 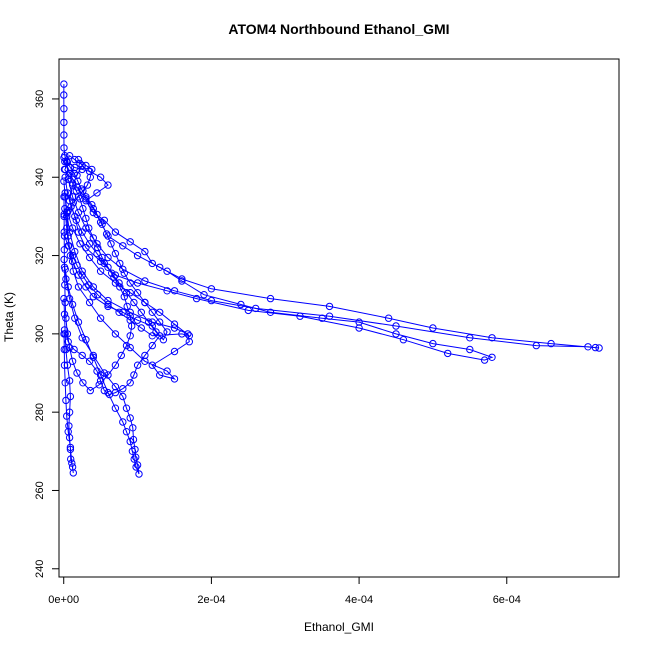 I want to click on y-tick-label: 260, so click(x=40, y=490).